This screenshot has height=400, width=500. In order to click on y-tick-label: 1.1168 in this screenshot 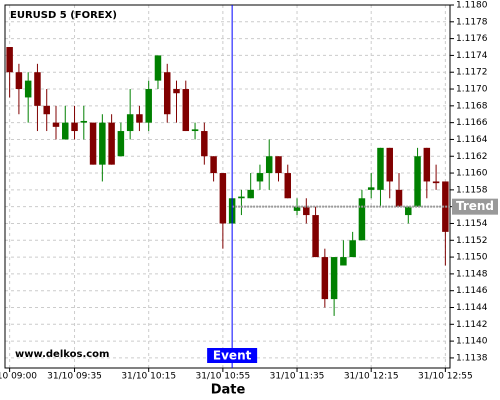, I will do `click(472, 106)`.